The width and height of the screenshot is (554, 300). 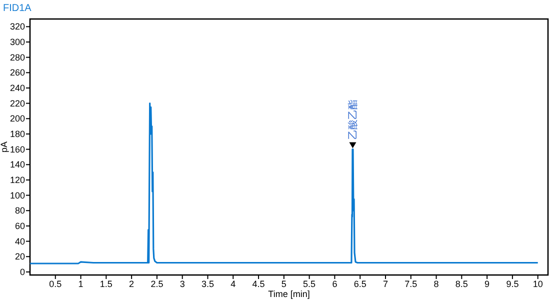 I want to click on y-tick-label: 260, so click(x=17, y=73).